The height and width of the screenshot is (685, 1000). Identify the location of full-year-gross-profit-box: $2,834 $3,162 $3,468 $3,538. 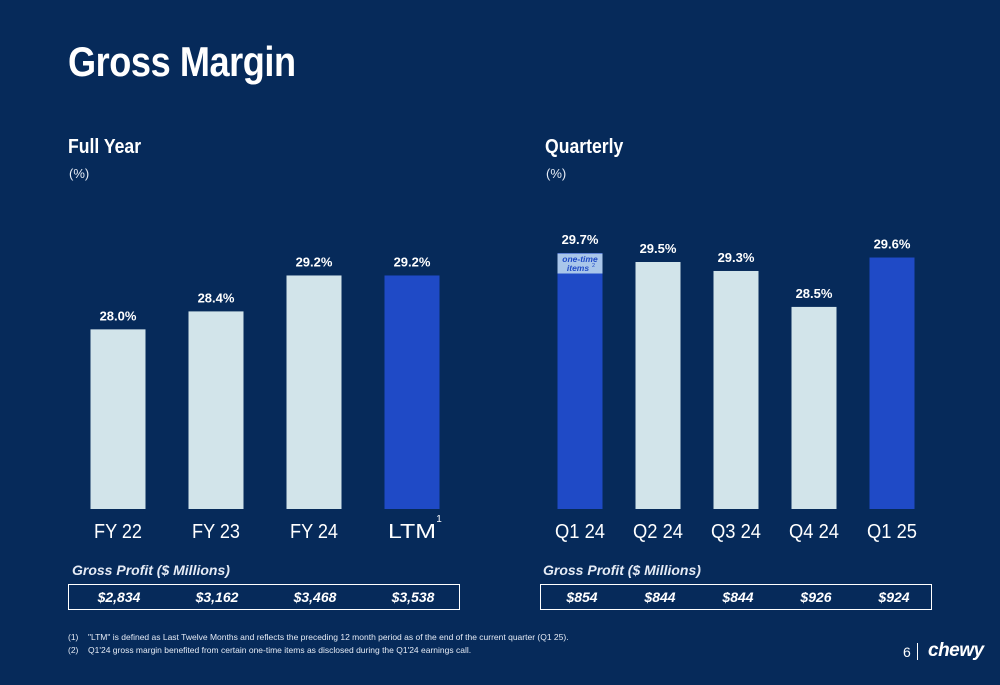
(264, 597).